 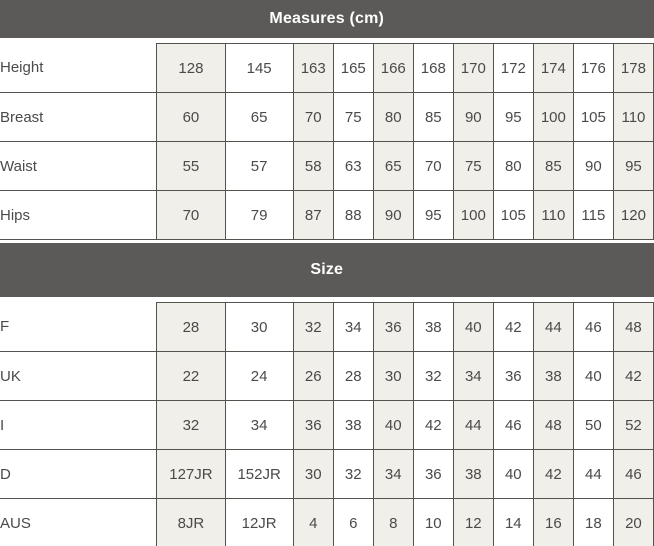 What do you see at coordinates (313, 166) in the screenshot?
I see `table-cell: 58` at bounding box center [313, 166].